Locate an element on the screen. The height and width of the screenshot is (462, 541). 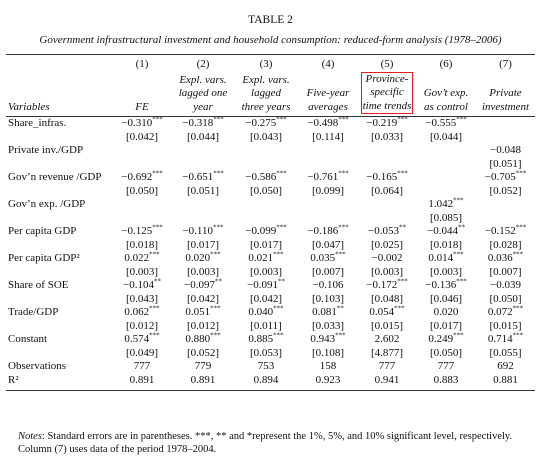
column-number: (3) is located at coordinates (266, 64).